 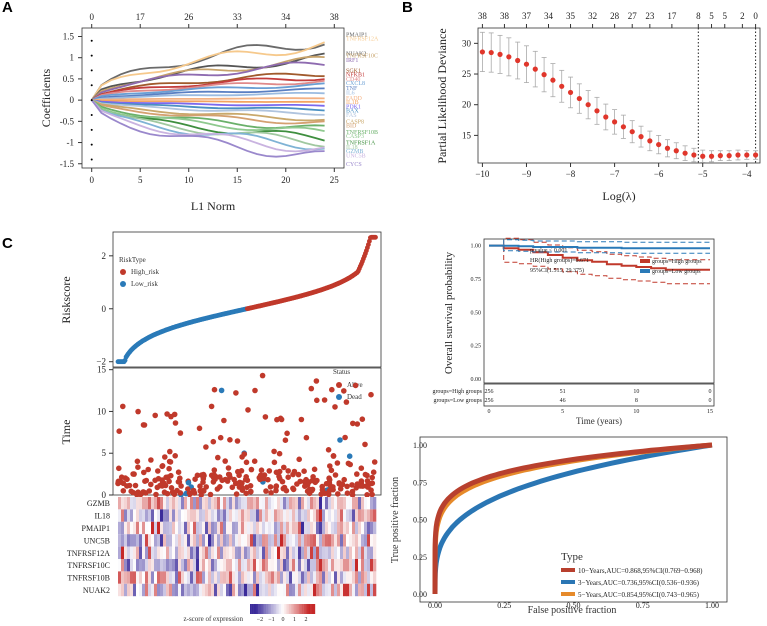 I want to click on coef-path-bid, so click(x=208, y=112).